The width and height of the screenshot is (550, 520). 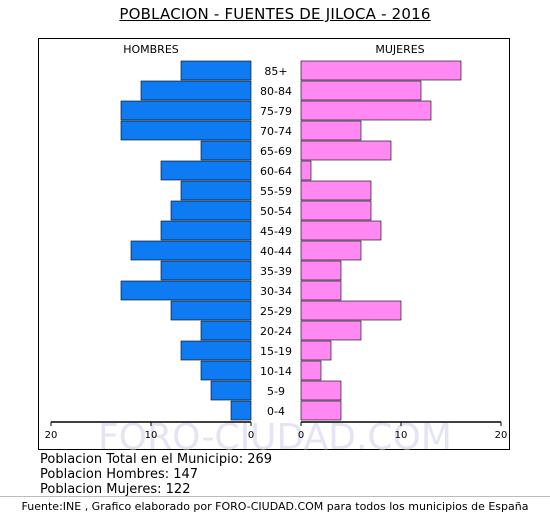 I want to click on age-label: 30-34, so click(x=276, y=291).